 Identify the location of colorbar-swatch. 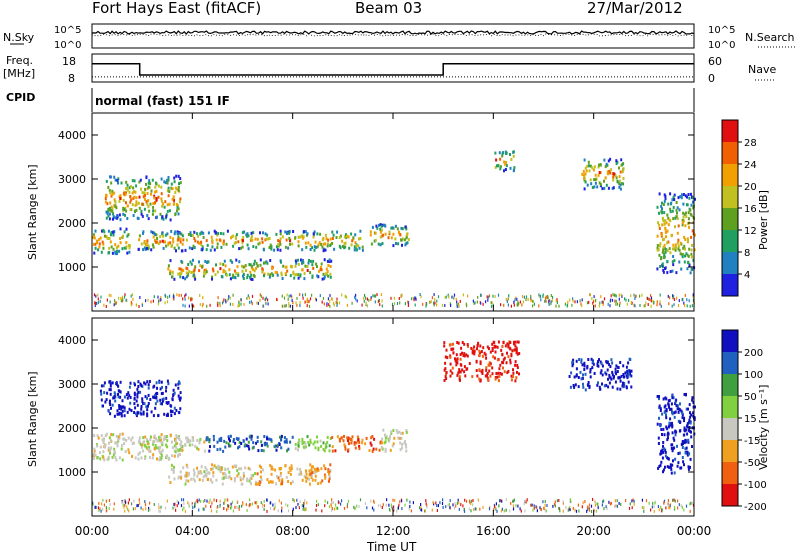
(730, 495).